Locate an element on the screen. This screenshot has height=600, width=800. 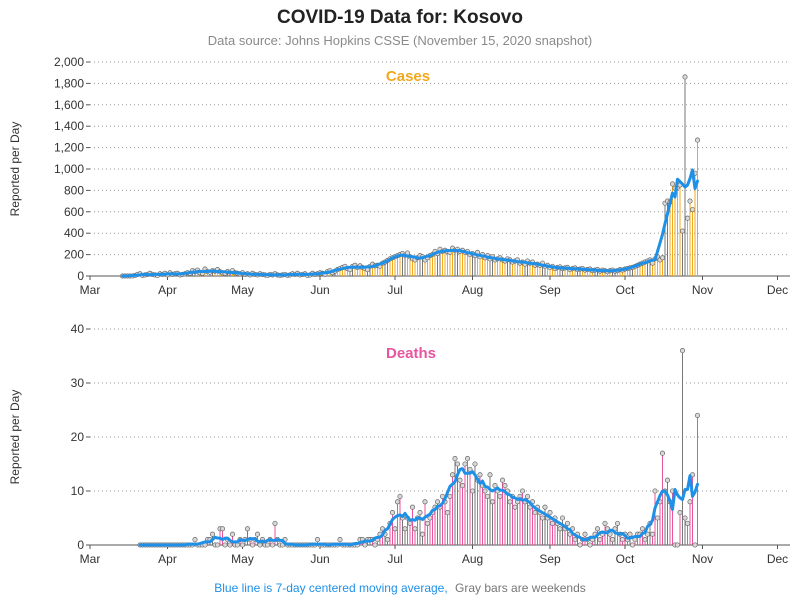
cases-panel-title: Cases is located at coordinates (408, 76).